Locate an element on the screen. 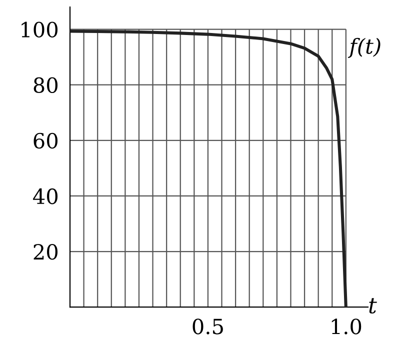 The height and width of the screenshot is (353, 400). x-axis-title: t is located at coordinates (373, 306).